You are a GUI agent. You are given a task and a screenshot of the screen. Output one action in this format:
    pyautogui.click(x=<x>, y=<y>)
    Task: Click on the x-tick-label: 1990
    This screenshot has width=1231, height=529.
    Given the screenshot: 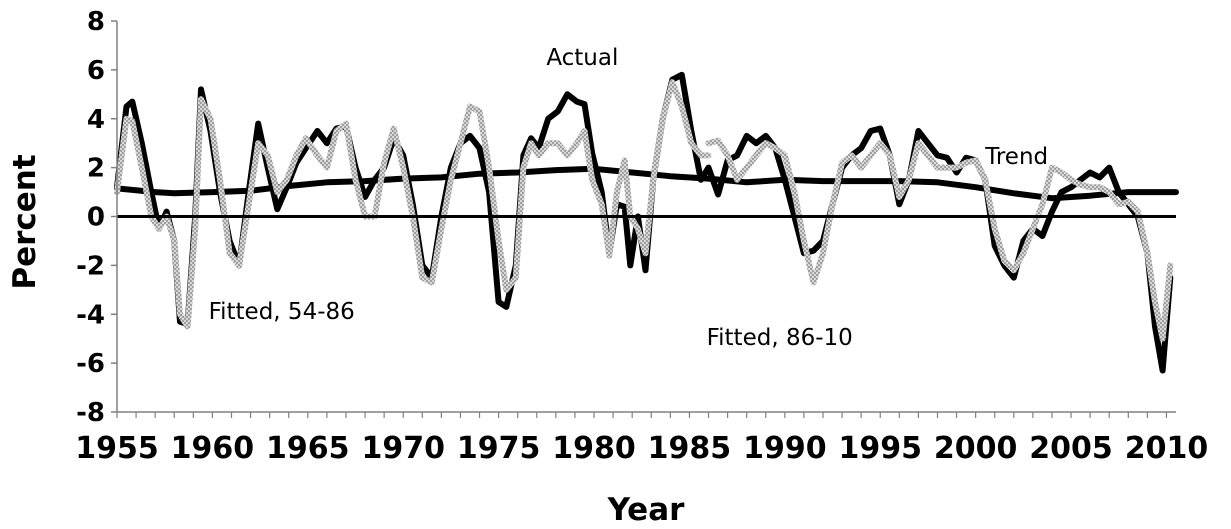 What is the action you would take?
    pyautogui.click(x=785, y=448)
    